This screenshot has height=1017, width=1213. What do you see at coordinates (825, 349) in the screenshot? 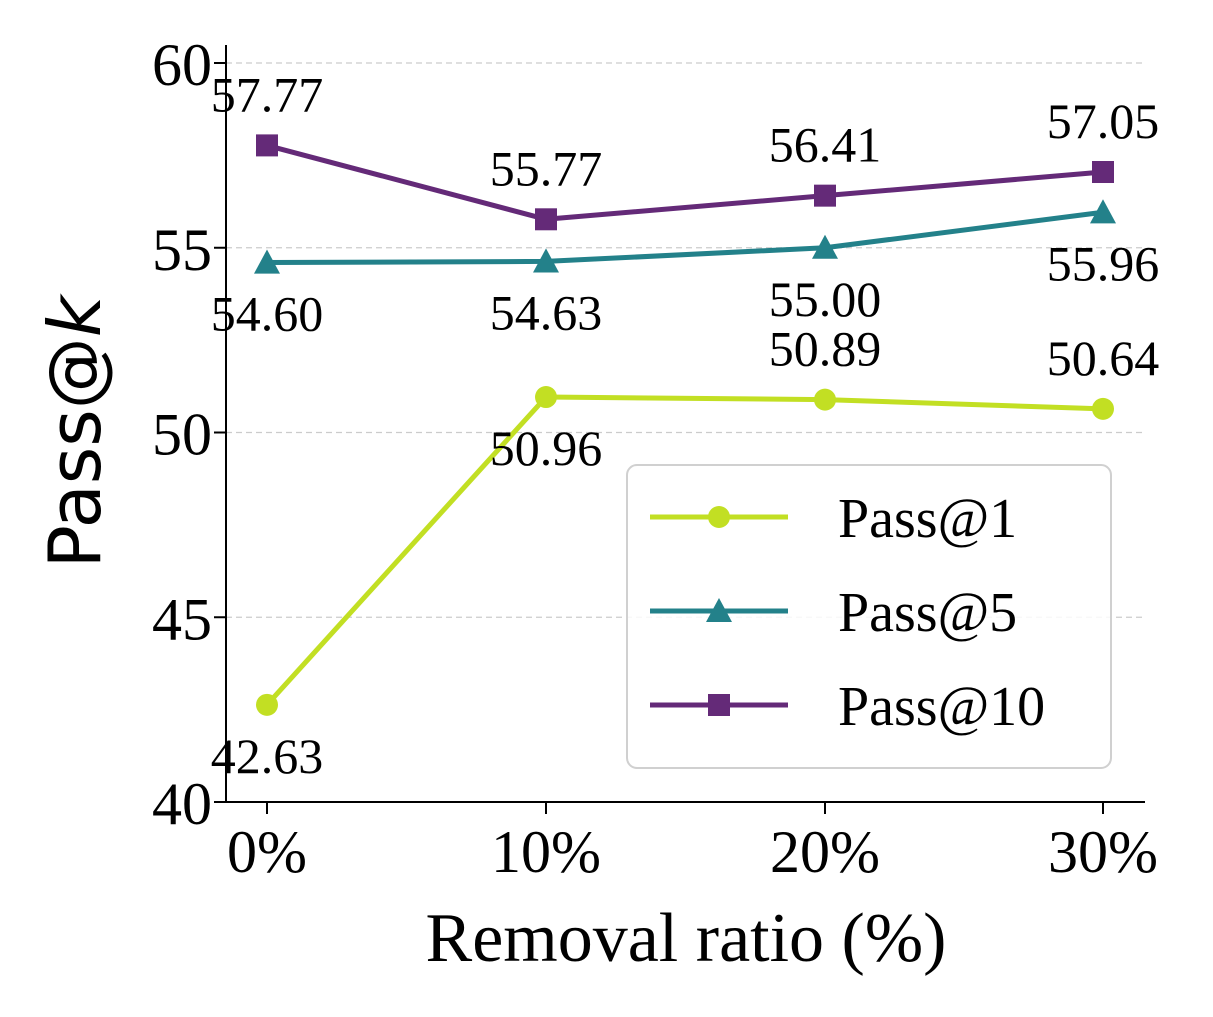
I see `data-label-pass-at-1-2: 50.89` at bounding box center [825, 349].